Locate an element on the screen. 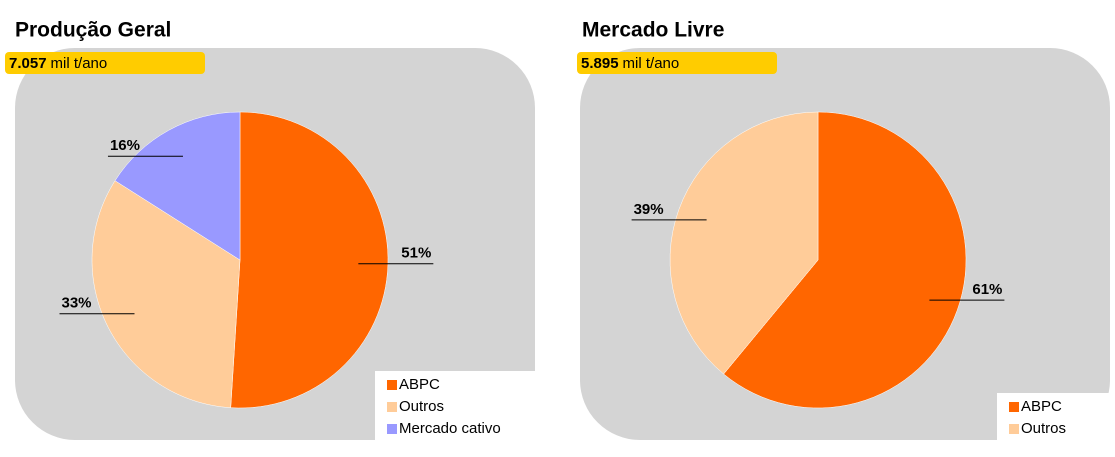 The height and width of the screenshot is (457, 1115). data-label: 51% is located at coordinates (416, 253).